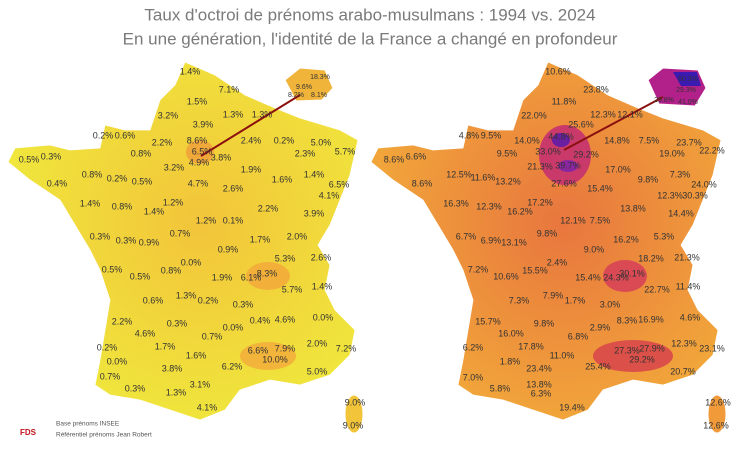 This screenshot has height=459, width=740. What do you see at coordinates (627, 320) in the screenshot?
I see `dept-label: 8.3%` at bounding box center [627, 320].